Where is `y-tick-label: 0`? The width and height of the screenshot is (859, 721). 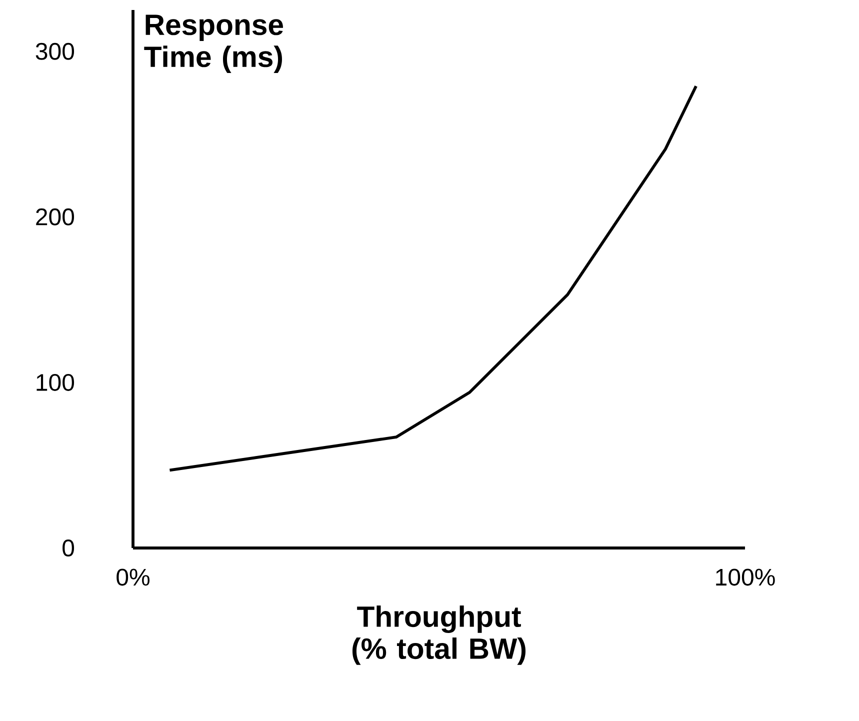 y-tick-label: 0 is located at coordinates (68, 547).